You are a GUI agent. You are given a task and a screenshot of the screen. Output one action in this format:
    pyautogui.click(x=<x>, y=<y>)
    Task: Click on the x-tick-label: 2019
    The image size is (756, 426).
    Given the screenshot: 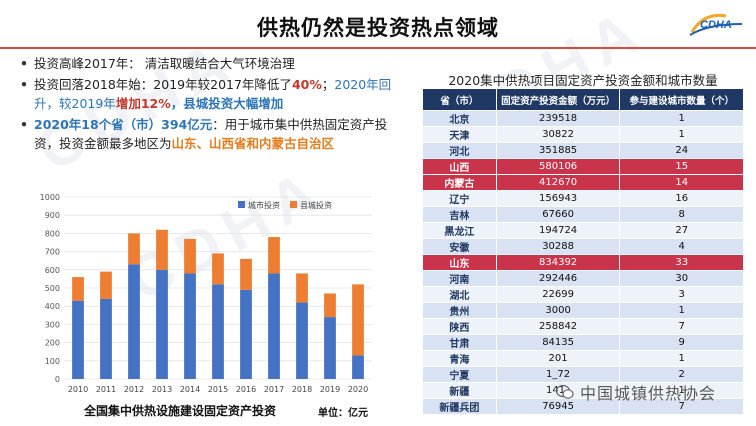 What is the action you would take?
    pyautogui.click(x=330, y=389)
    